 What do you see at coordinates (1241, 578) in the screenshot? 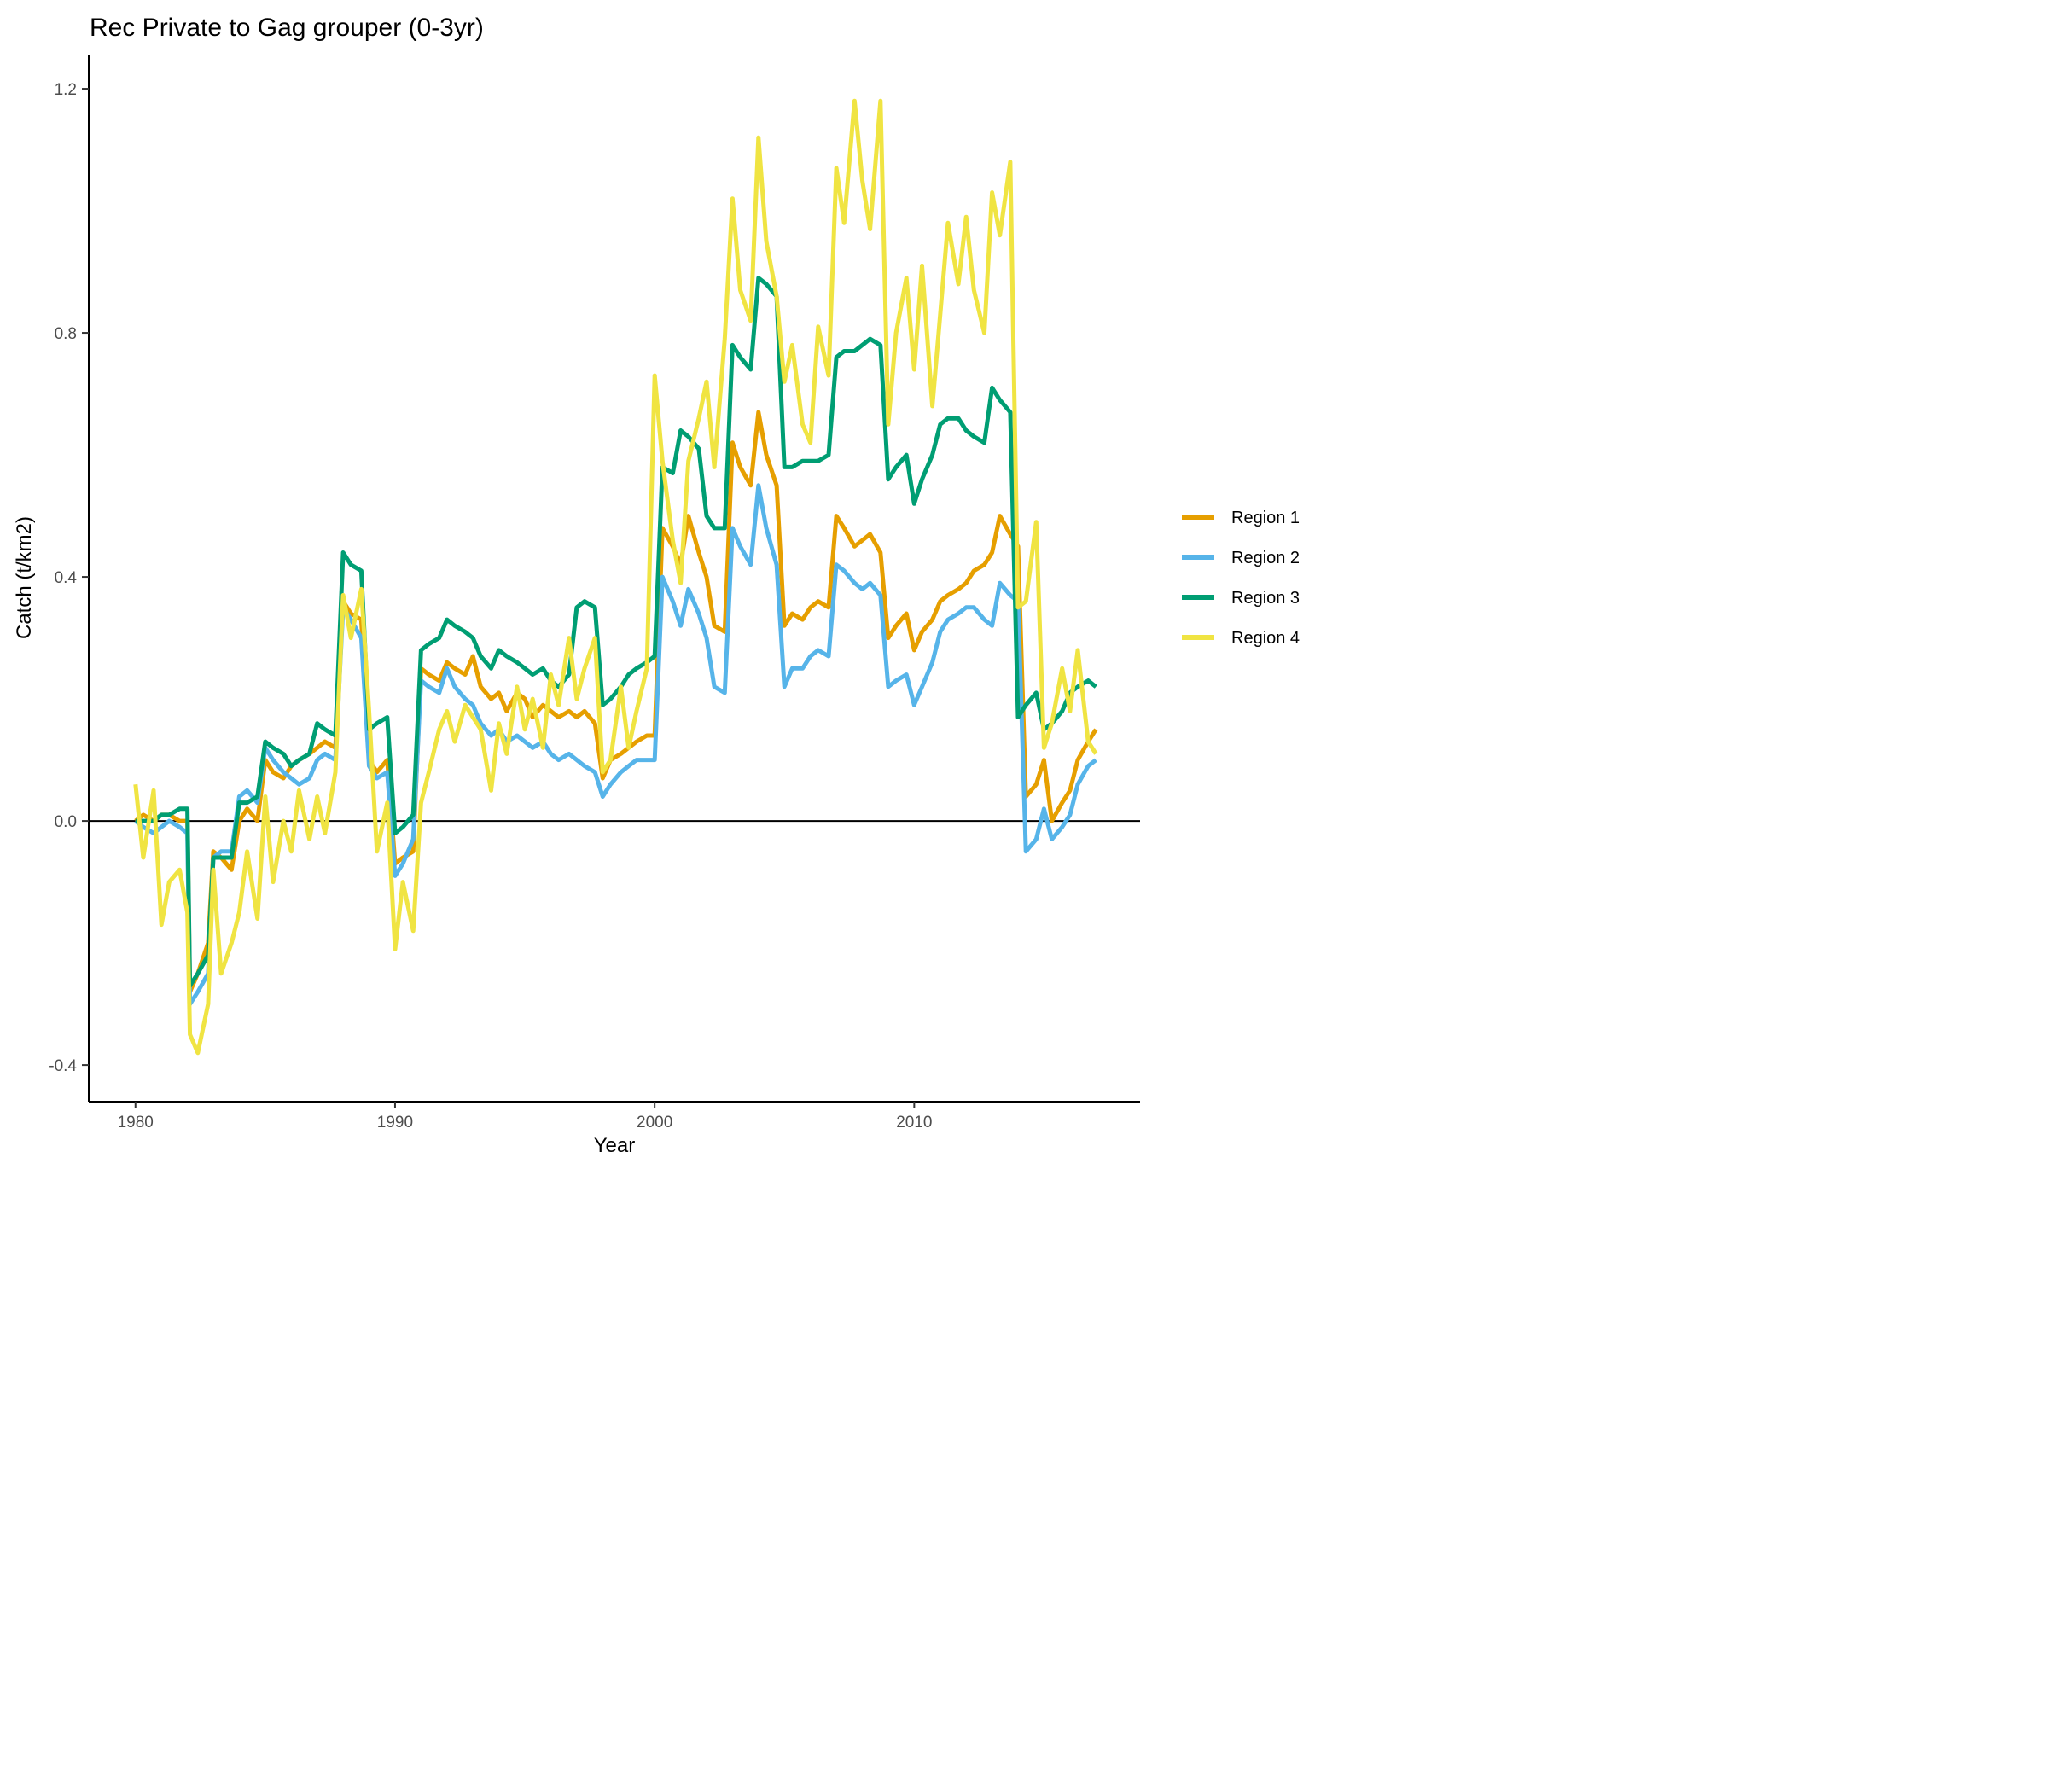
I see `legend: Region 1 Region 2 Region 3 Region 4` at bounding box center [1241, 578].